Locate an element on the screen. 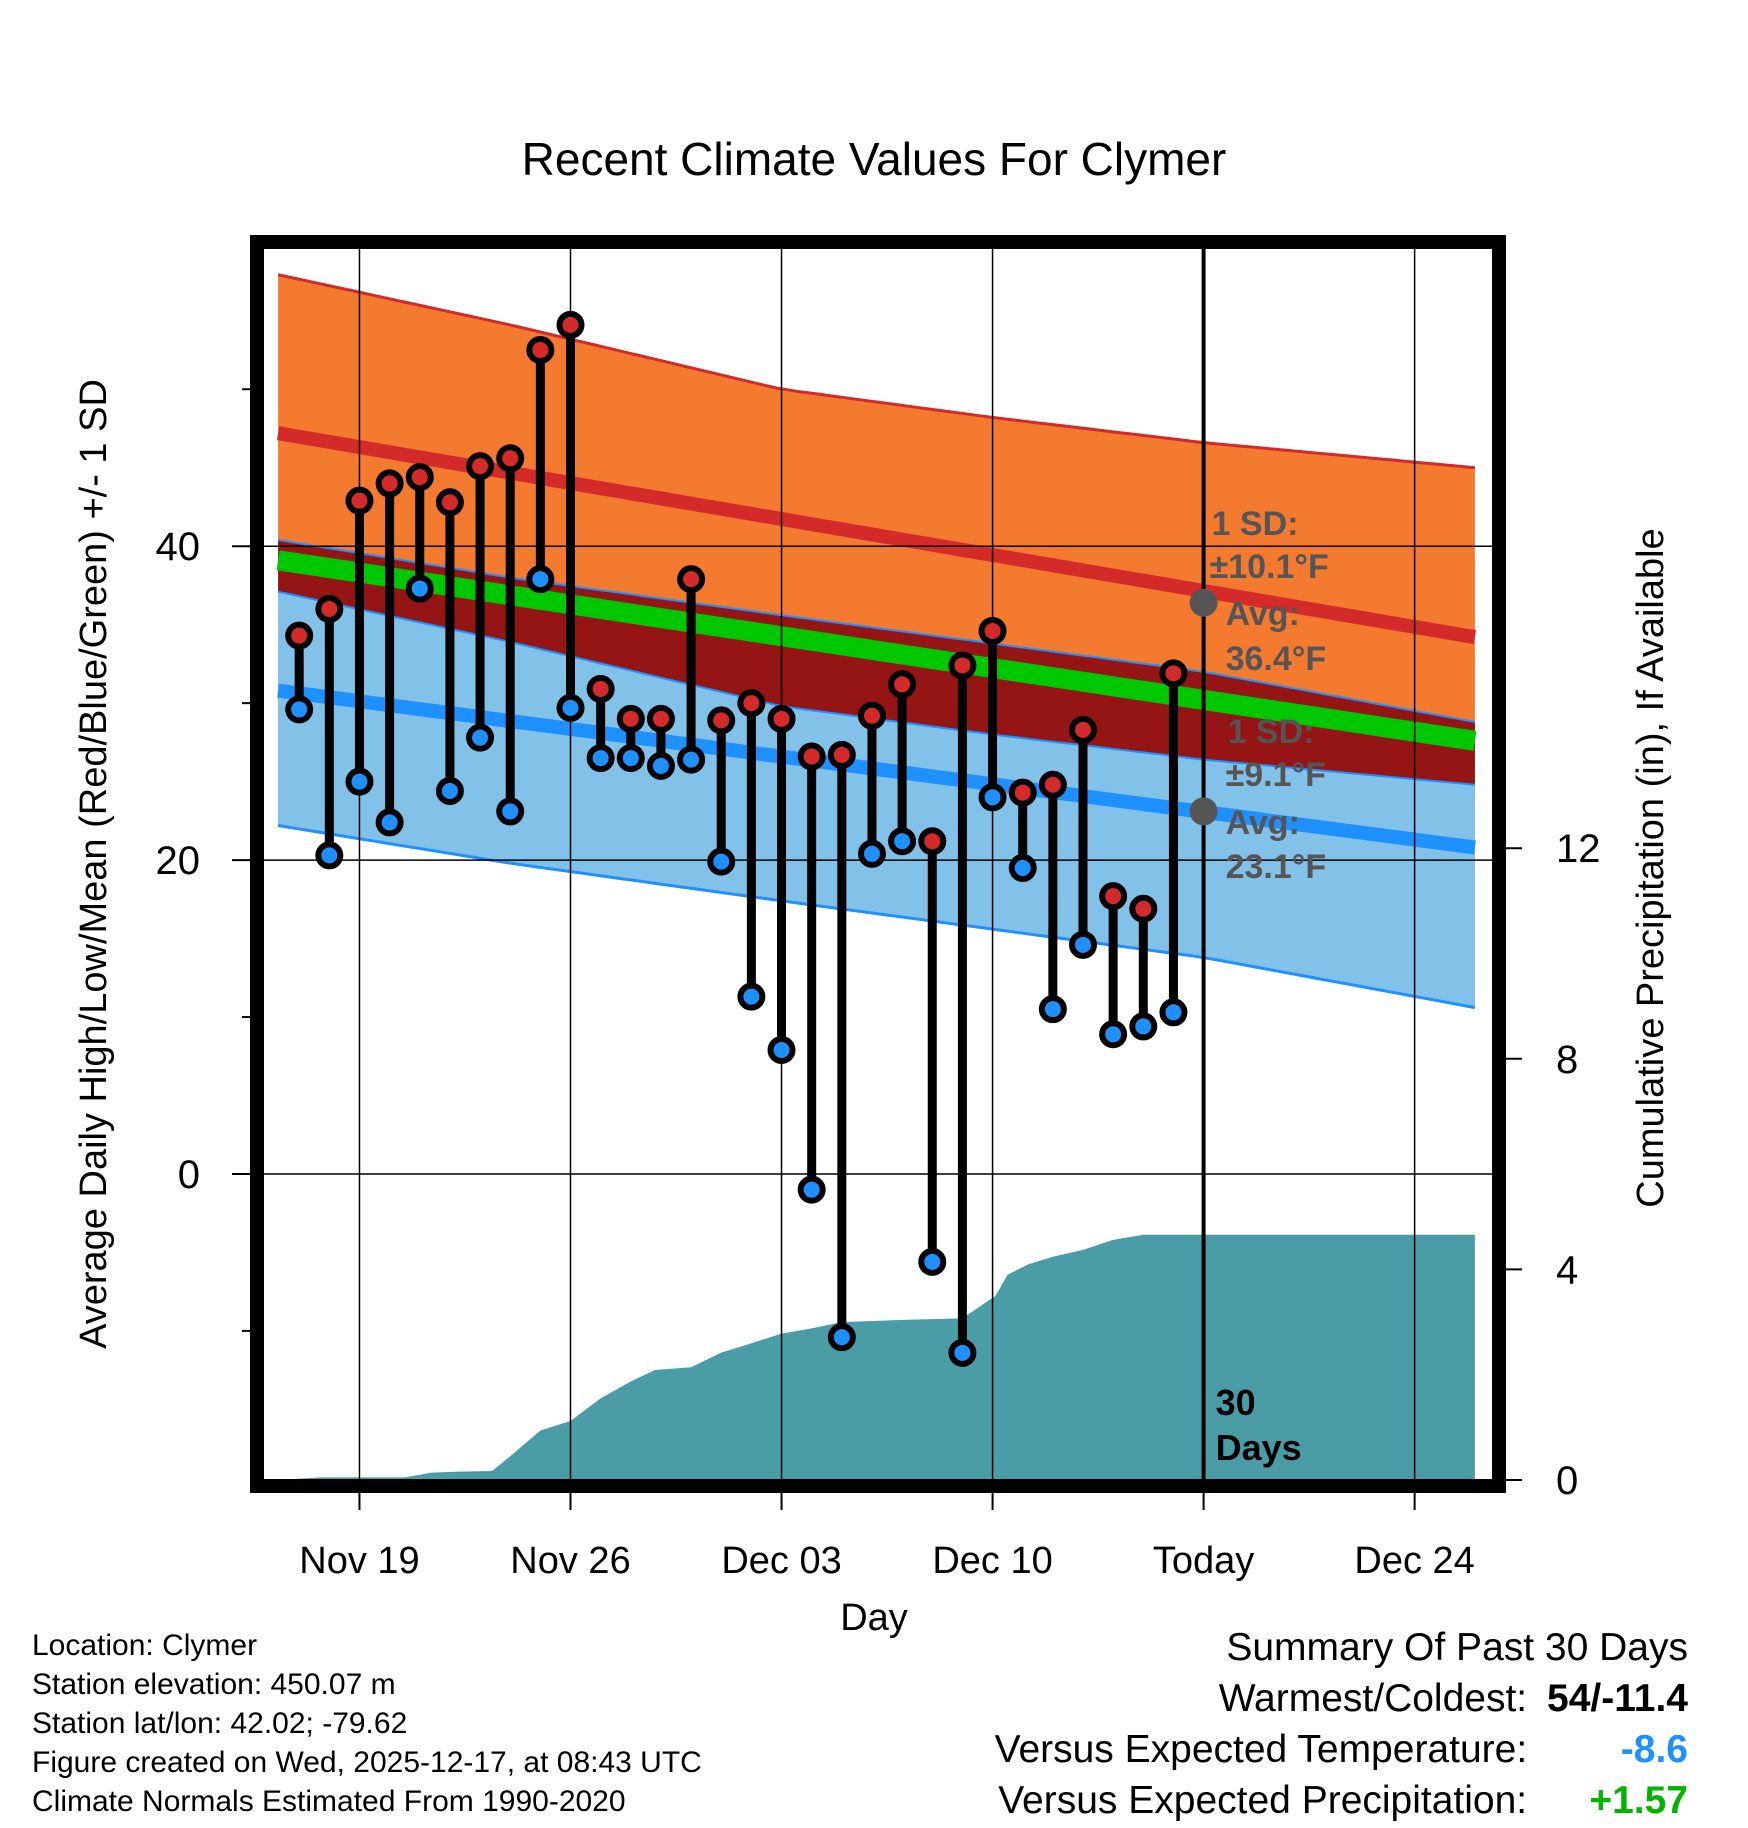 Image resolution: width=1748 pixels, height=1828 pixels. chart-title: Recent Climate Values For Clymer is located at coordinates (874, 159).